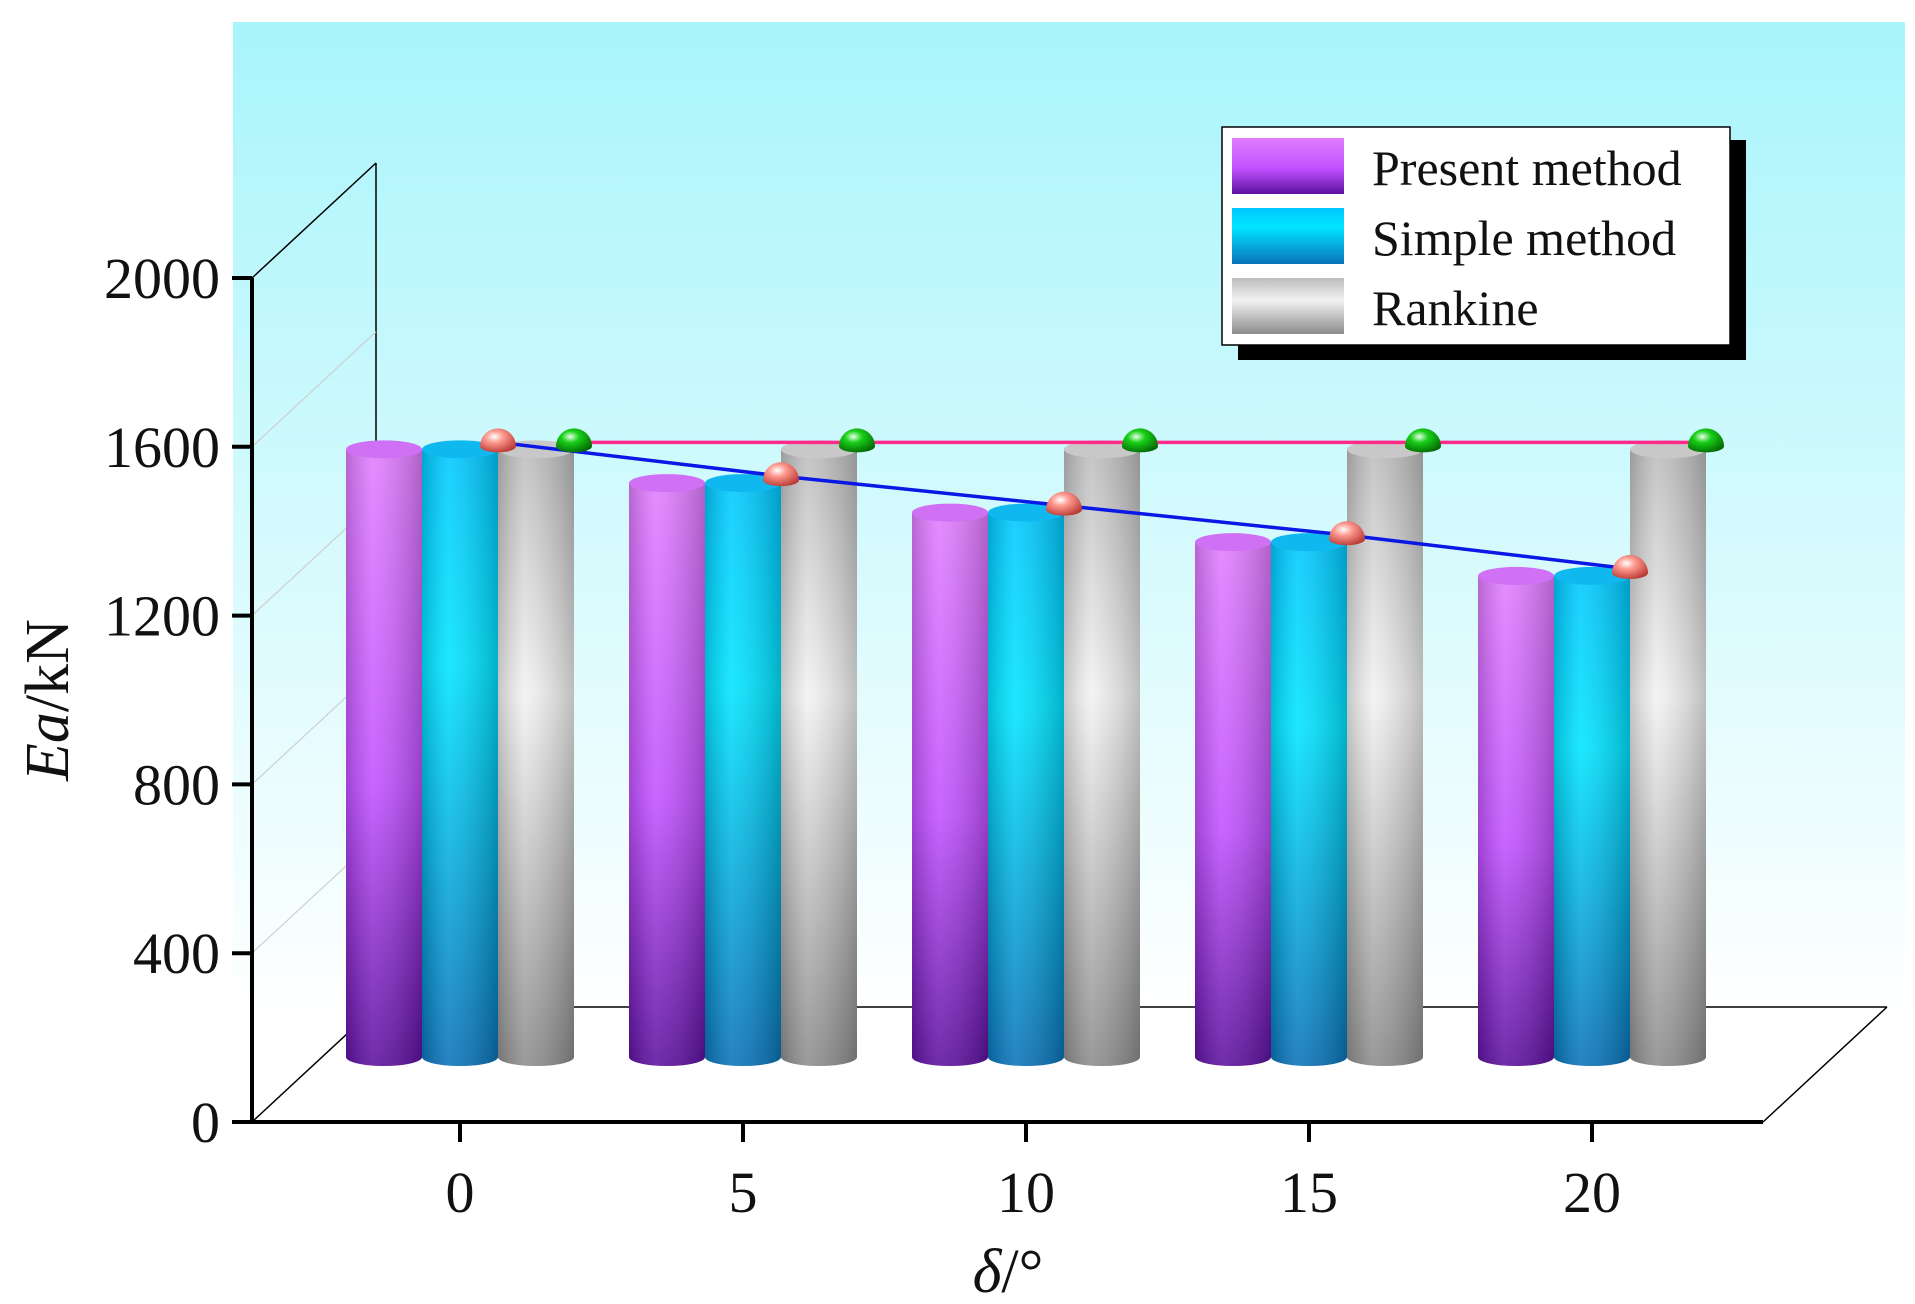 This screenshot has width=1915, height=1304. I want to click on y-axis-title-italic: Ea, so click(48, 747).